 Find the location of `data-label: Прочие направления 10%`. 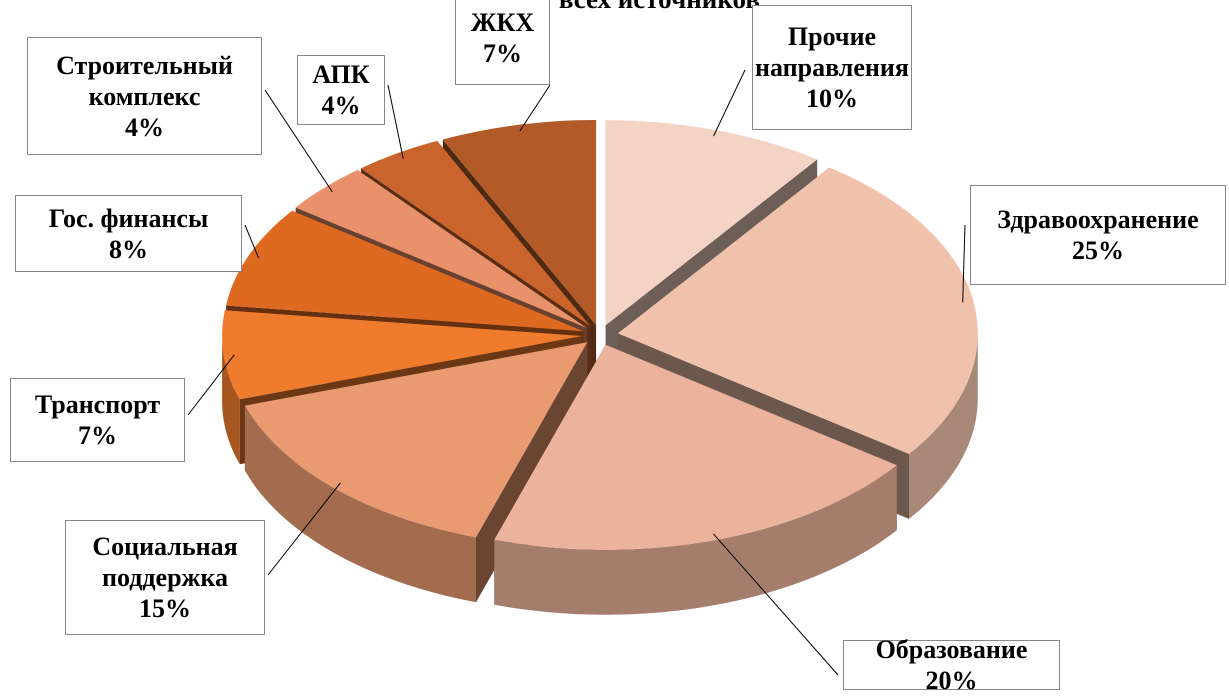

data-label: Прочие направления 10% is located at coordinates (832, 67).